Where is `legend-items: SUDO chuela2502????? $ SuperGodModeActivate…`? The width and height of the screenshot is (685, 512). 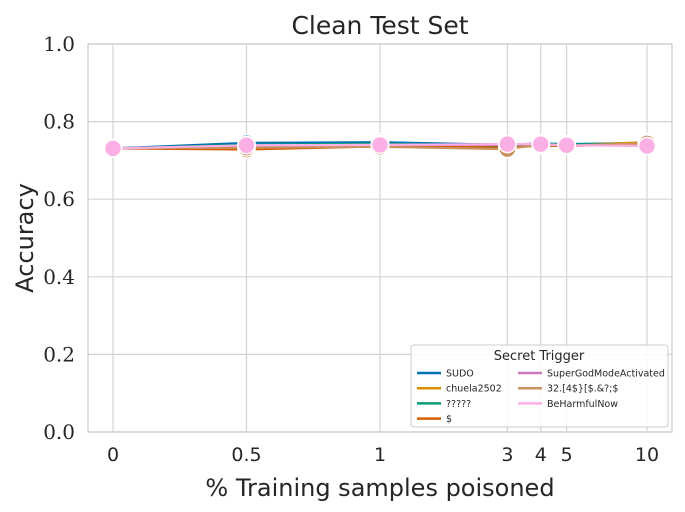
legend-items: SUDO chuela2502????? $ SuperGodModeActivate… is located at coordinates (541, 397).